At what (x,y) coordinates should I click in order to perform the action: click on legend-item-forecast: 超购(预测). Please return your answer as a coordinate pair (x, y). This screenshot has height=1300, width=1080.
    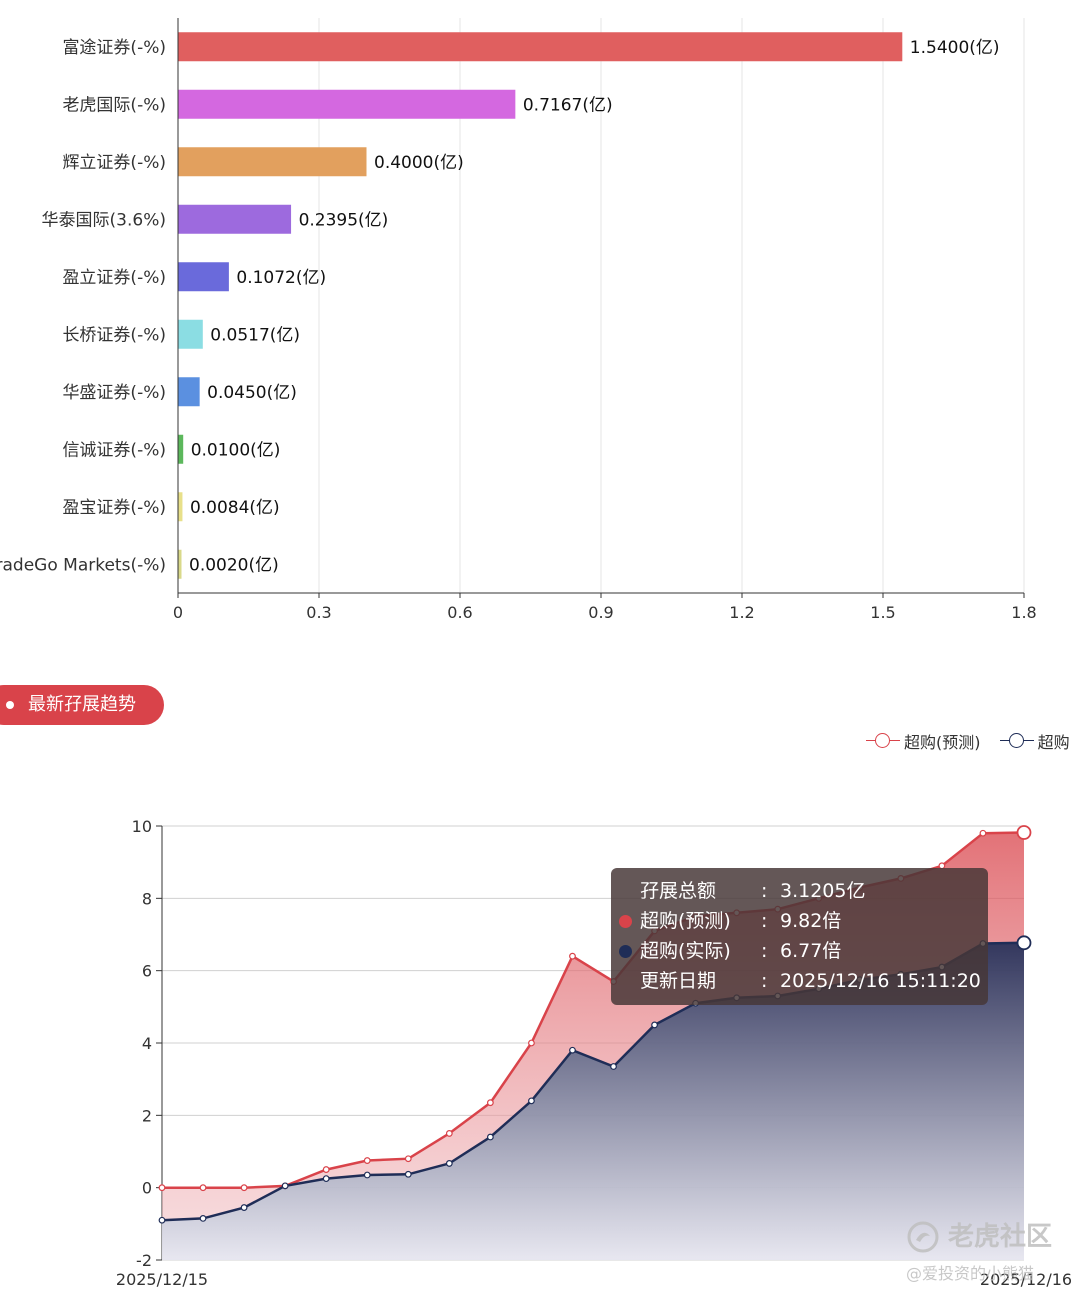
    Looking at the image, I should click on (923, 741).